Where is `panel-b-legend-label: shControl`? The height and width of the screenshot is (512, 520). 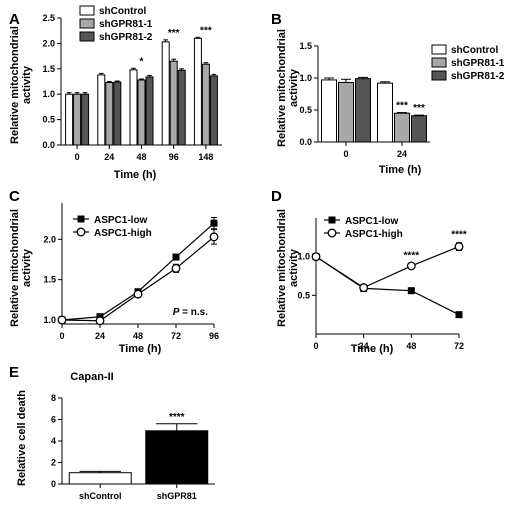 panel-b-legend-label: shControl is located at coordinates (474, 50).